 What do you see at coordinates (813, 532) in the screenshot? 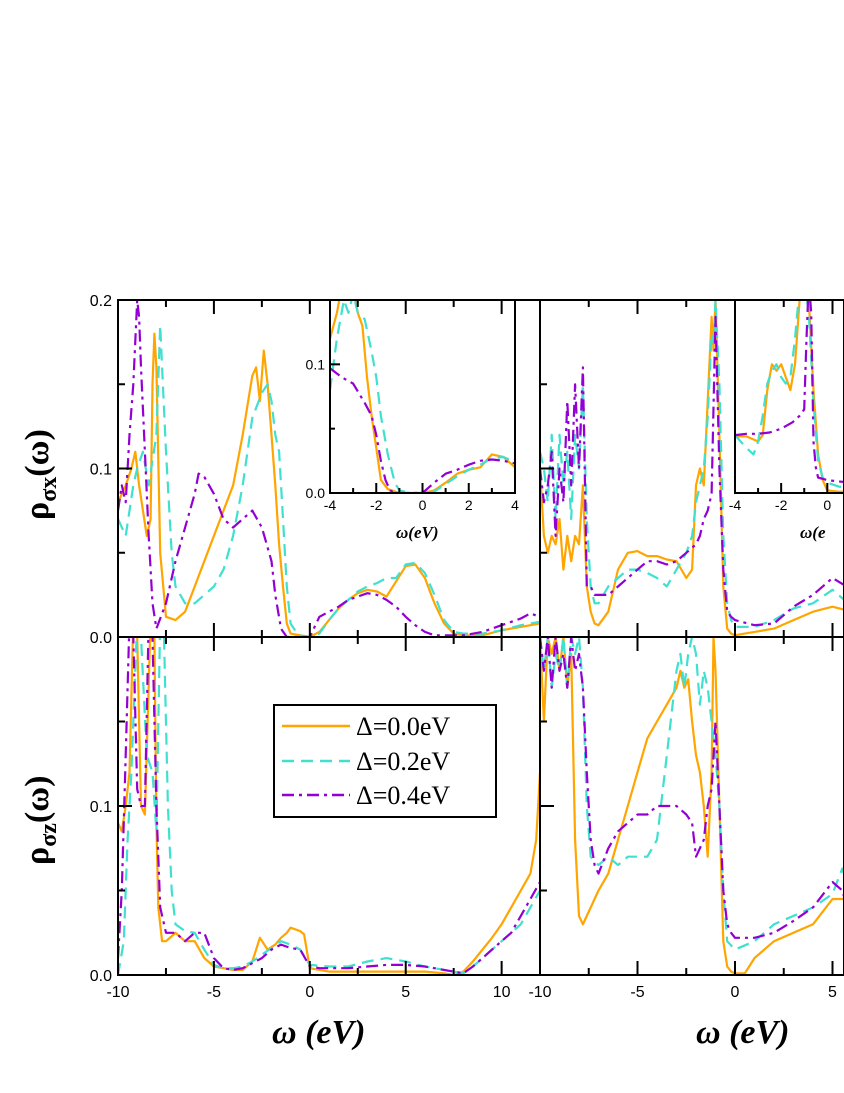
I see `inset-x-axis-label-right: ω(e` at bounding box center [813, 532].